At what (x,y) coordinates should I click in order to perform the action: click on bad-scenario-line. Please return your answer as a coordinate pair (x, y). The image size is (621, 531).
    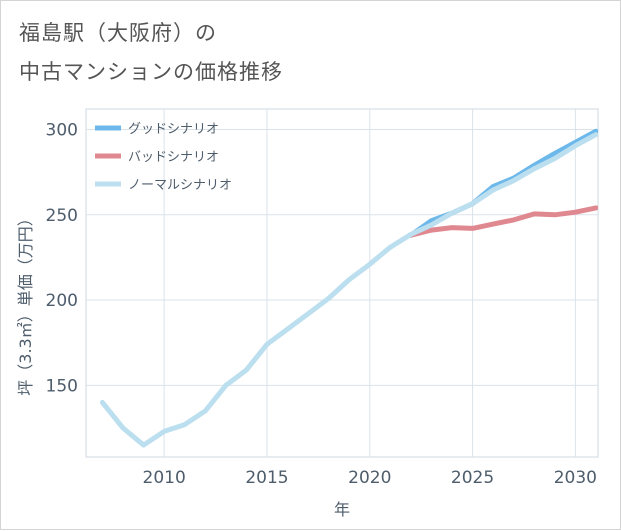
    Looking at the image, I should click on (503, 221).